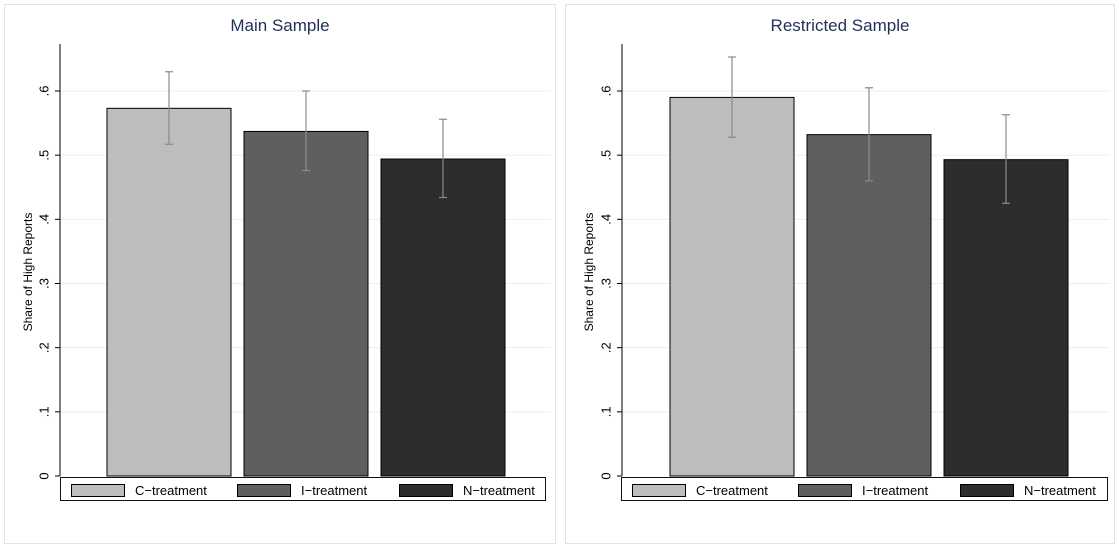  I want to click on chart-title: Main Sample, so click(280, 26).